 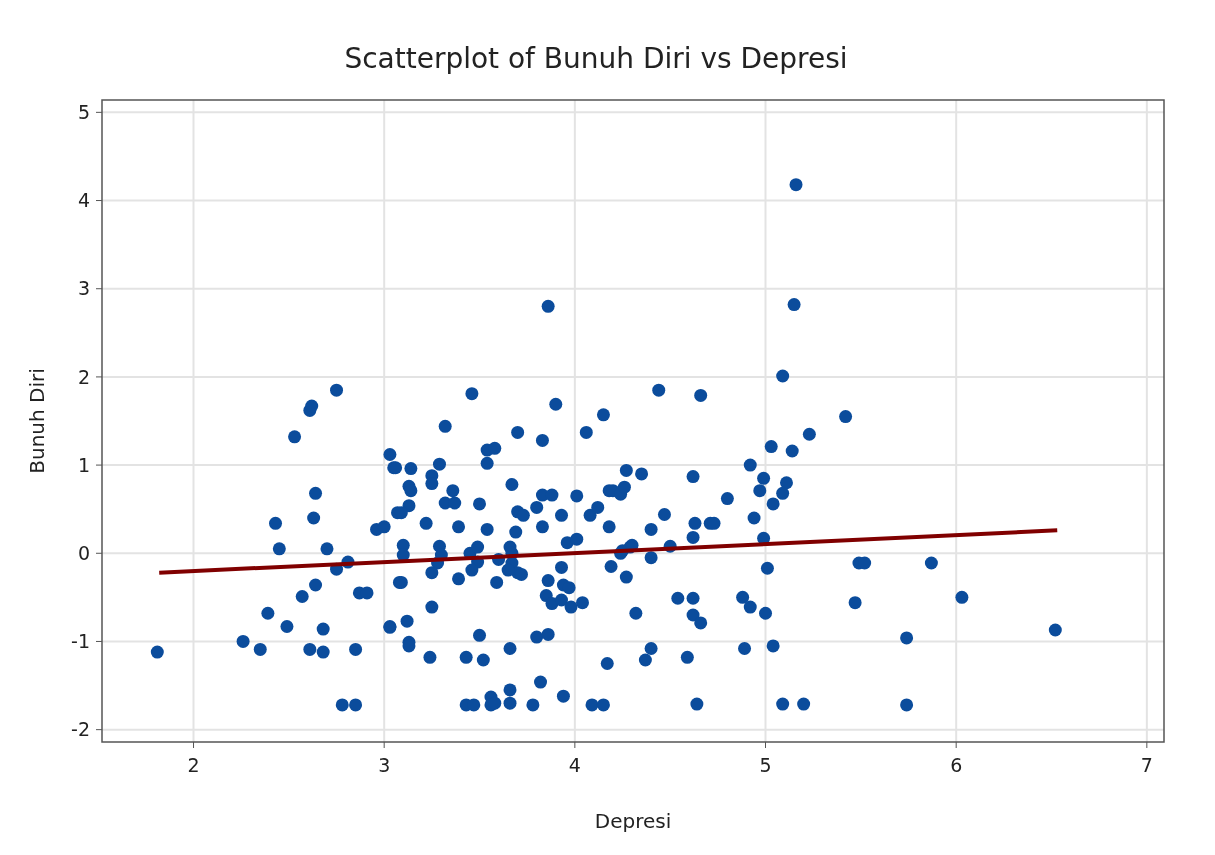 What do you see at coordinates (574, 765) in the screenshot?
I see `x-tick-label: 4` at bounding box center [574, 765].